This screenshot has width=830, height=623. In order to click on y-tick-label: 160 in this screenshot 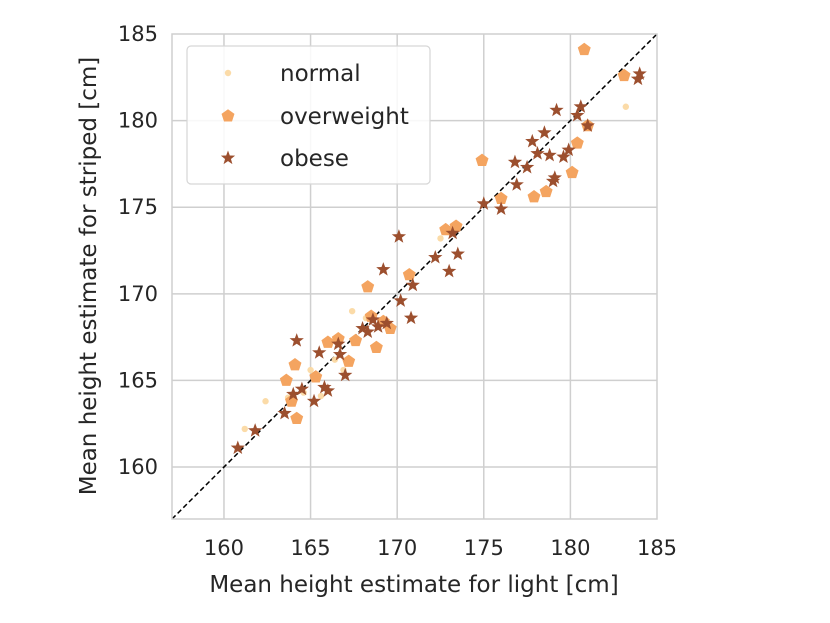, I will do `click(138, 467)`.